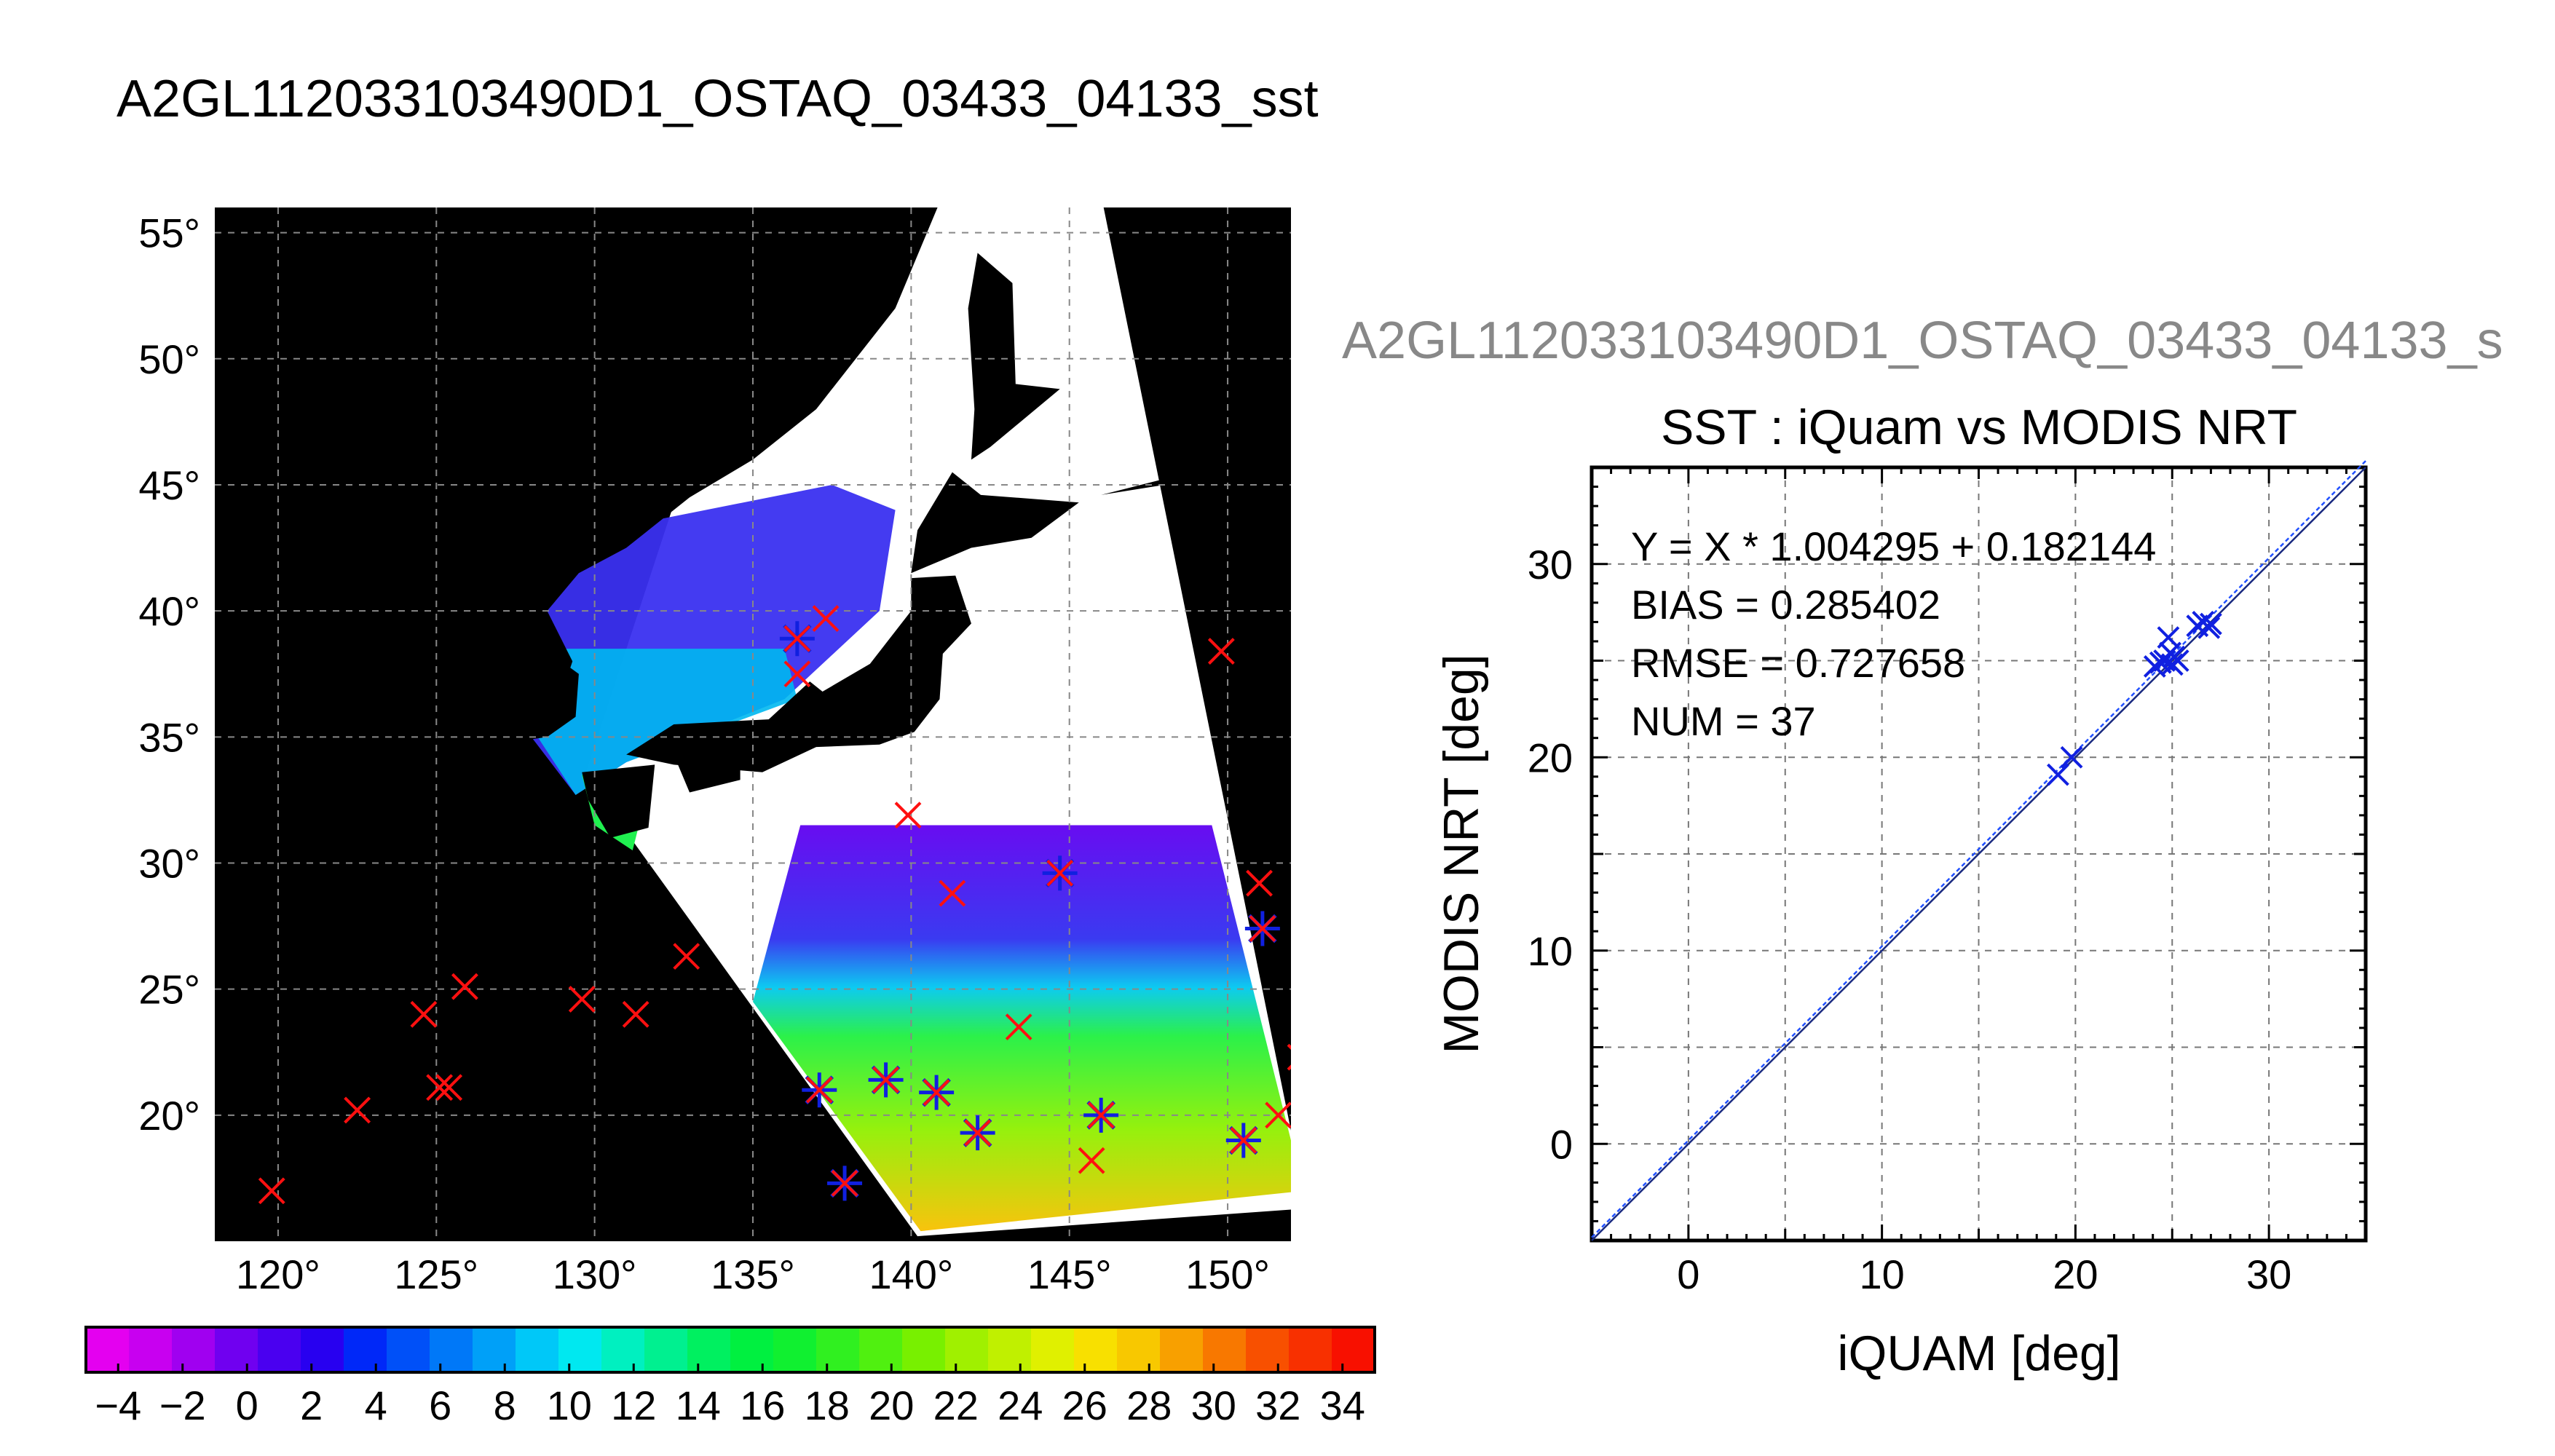  I want to click on iquam-point-19-b, so click(1018, 1027).